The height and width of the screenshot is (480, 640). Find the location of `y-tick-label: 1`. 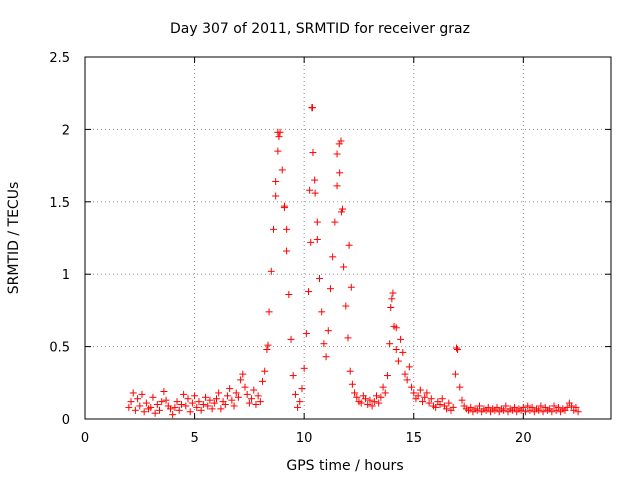

y-tick-label: 1 is located at coordinates (66, 275).